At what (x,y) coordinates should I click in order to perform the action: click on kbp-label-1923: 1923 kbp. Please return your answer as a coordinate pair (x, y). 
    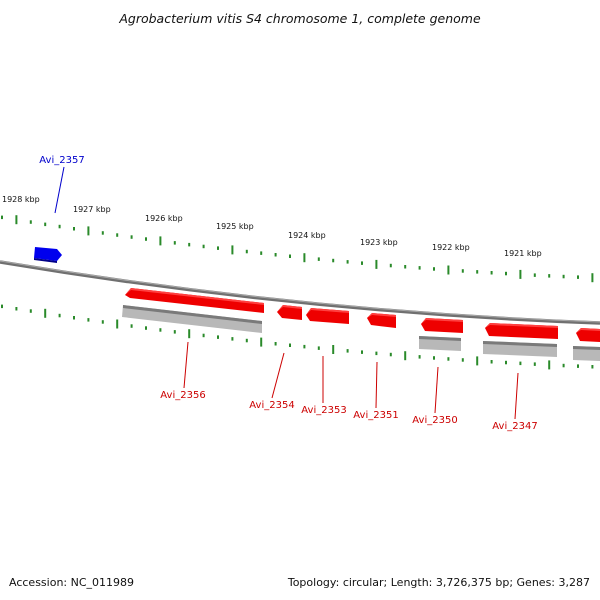
    Looking at the image, I should click on (379, 242).